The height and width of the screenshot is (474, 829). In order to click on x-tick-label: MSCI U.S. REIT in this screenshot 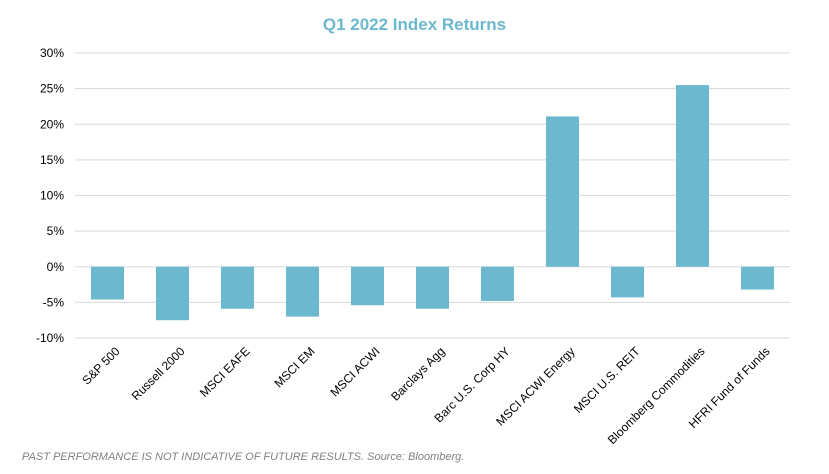, I will do `click(607, 380)`.